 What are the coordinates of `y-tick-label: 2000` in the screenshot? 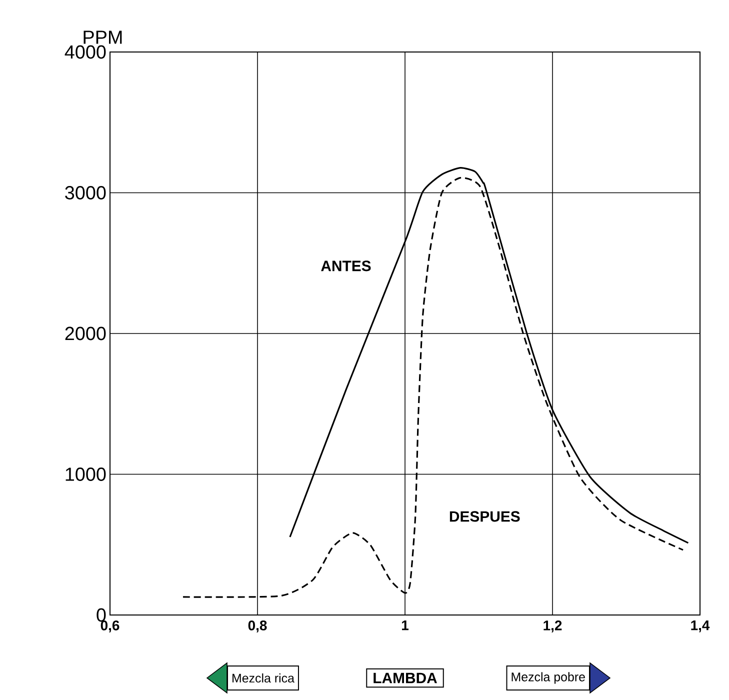 It's located at (85, 333).